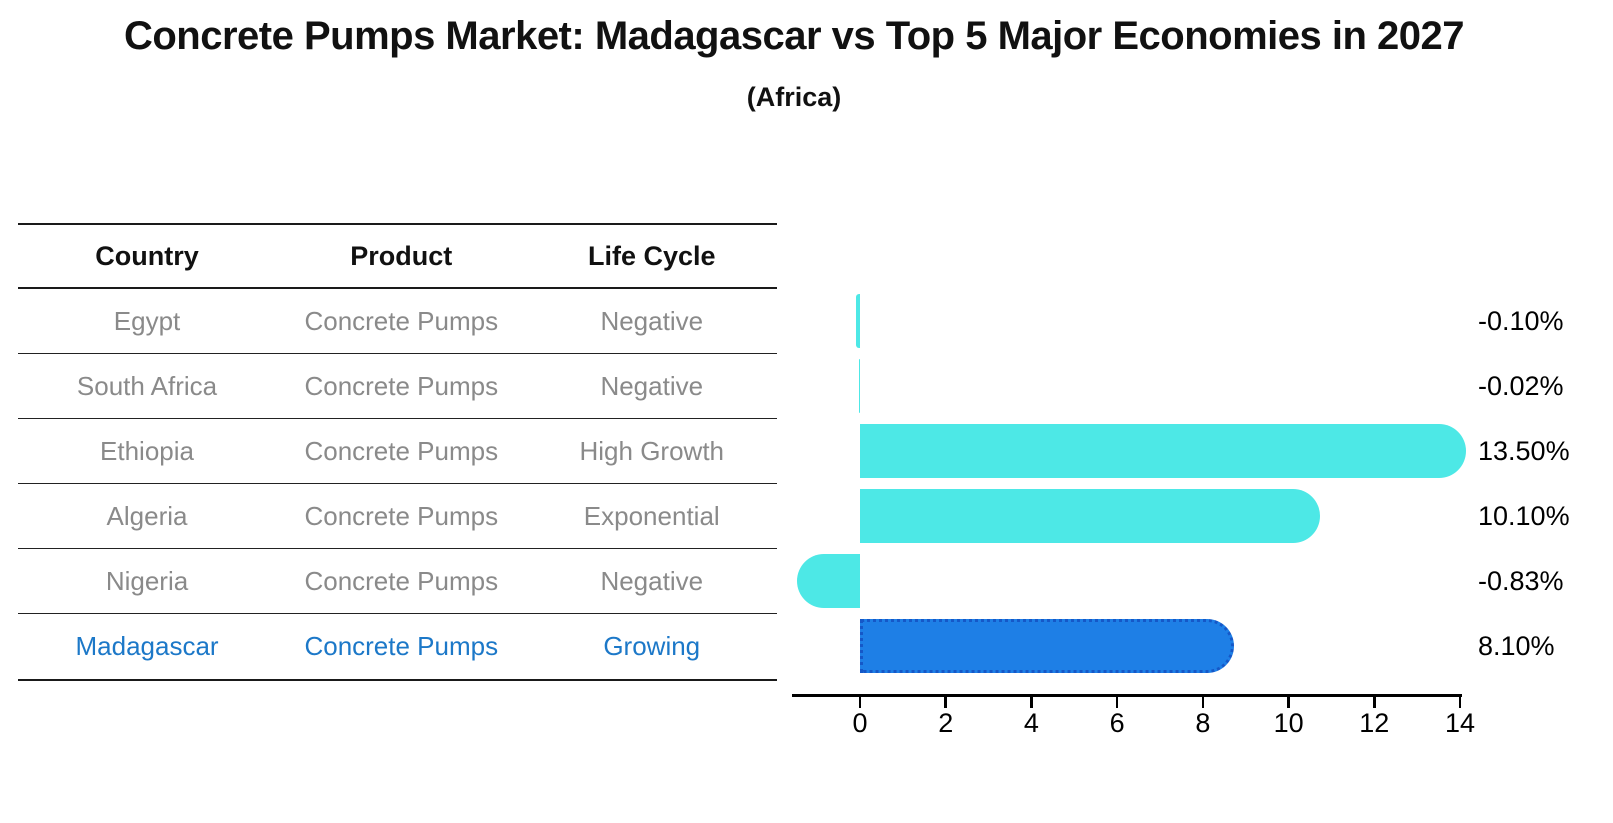 This screenshot has width=1613, height=823. I want to click on x-axis-tick-label: 12, so click(1374, 723).